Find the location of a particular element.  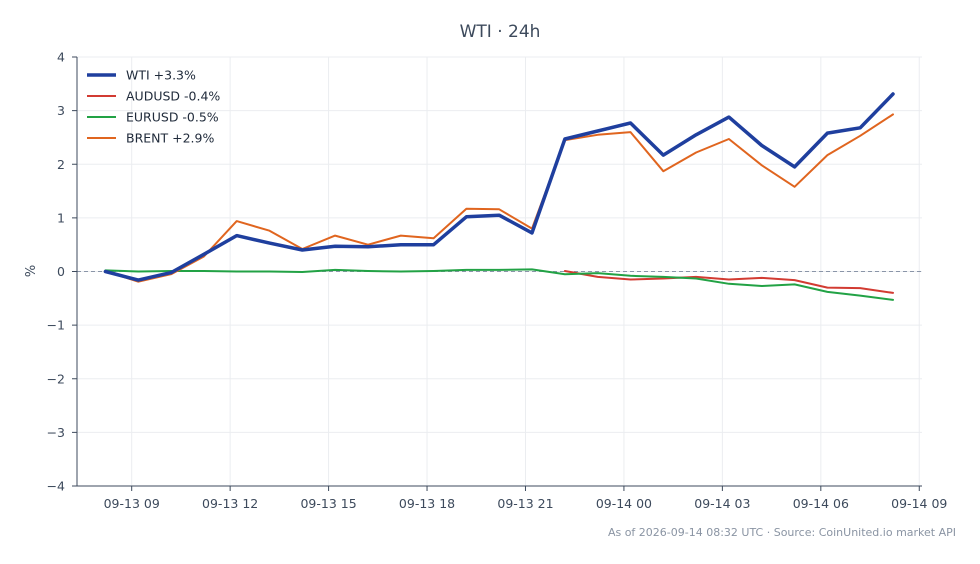

y-tick-label: −3 is located at coordinates (56, 432).